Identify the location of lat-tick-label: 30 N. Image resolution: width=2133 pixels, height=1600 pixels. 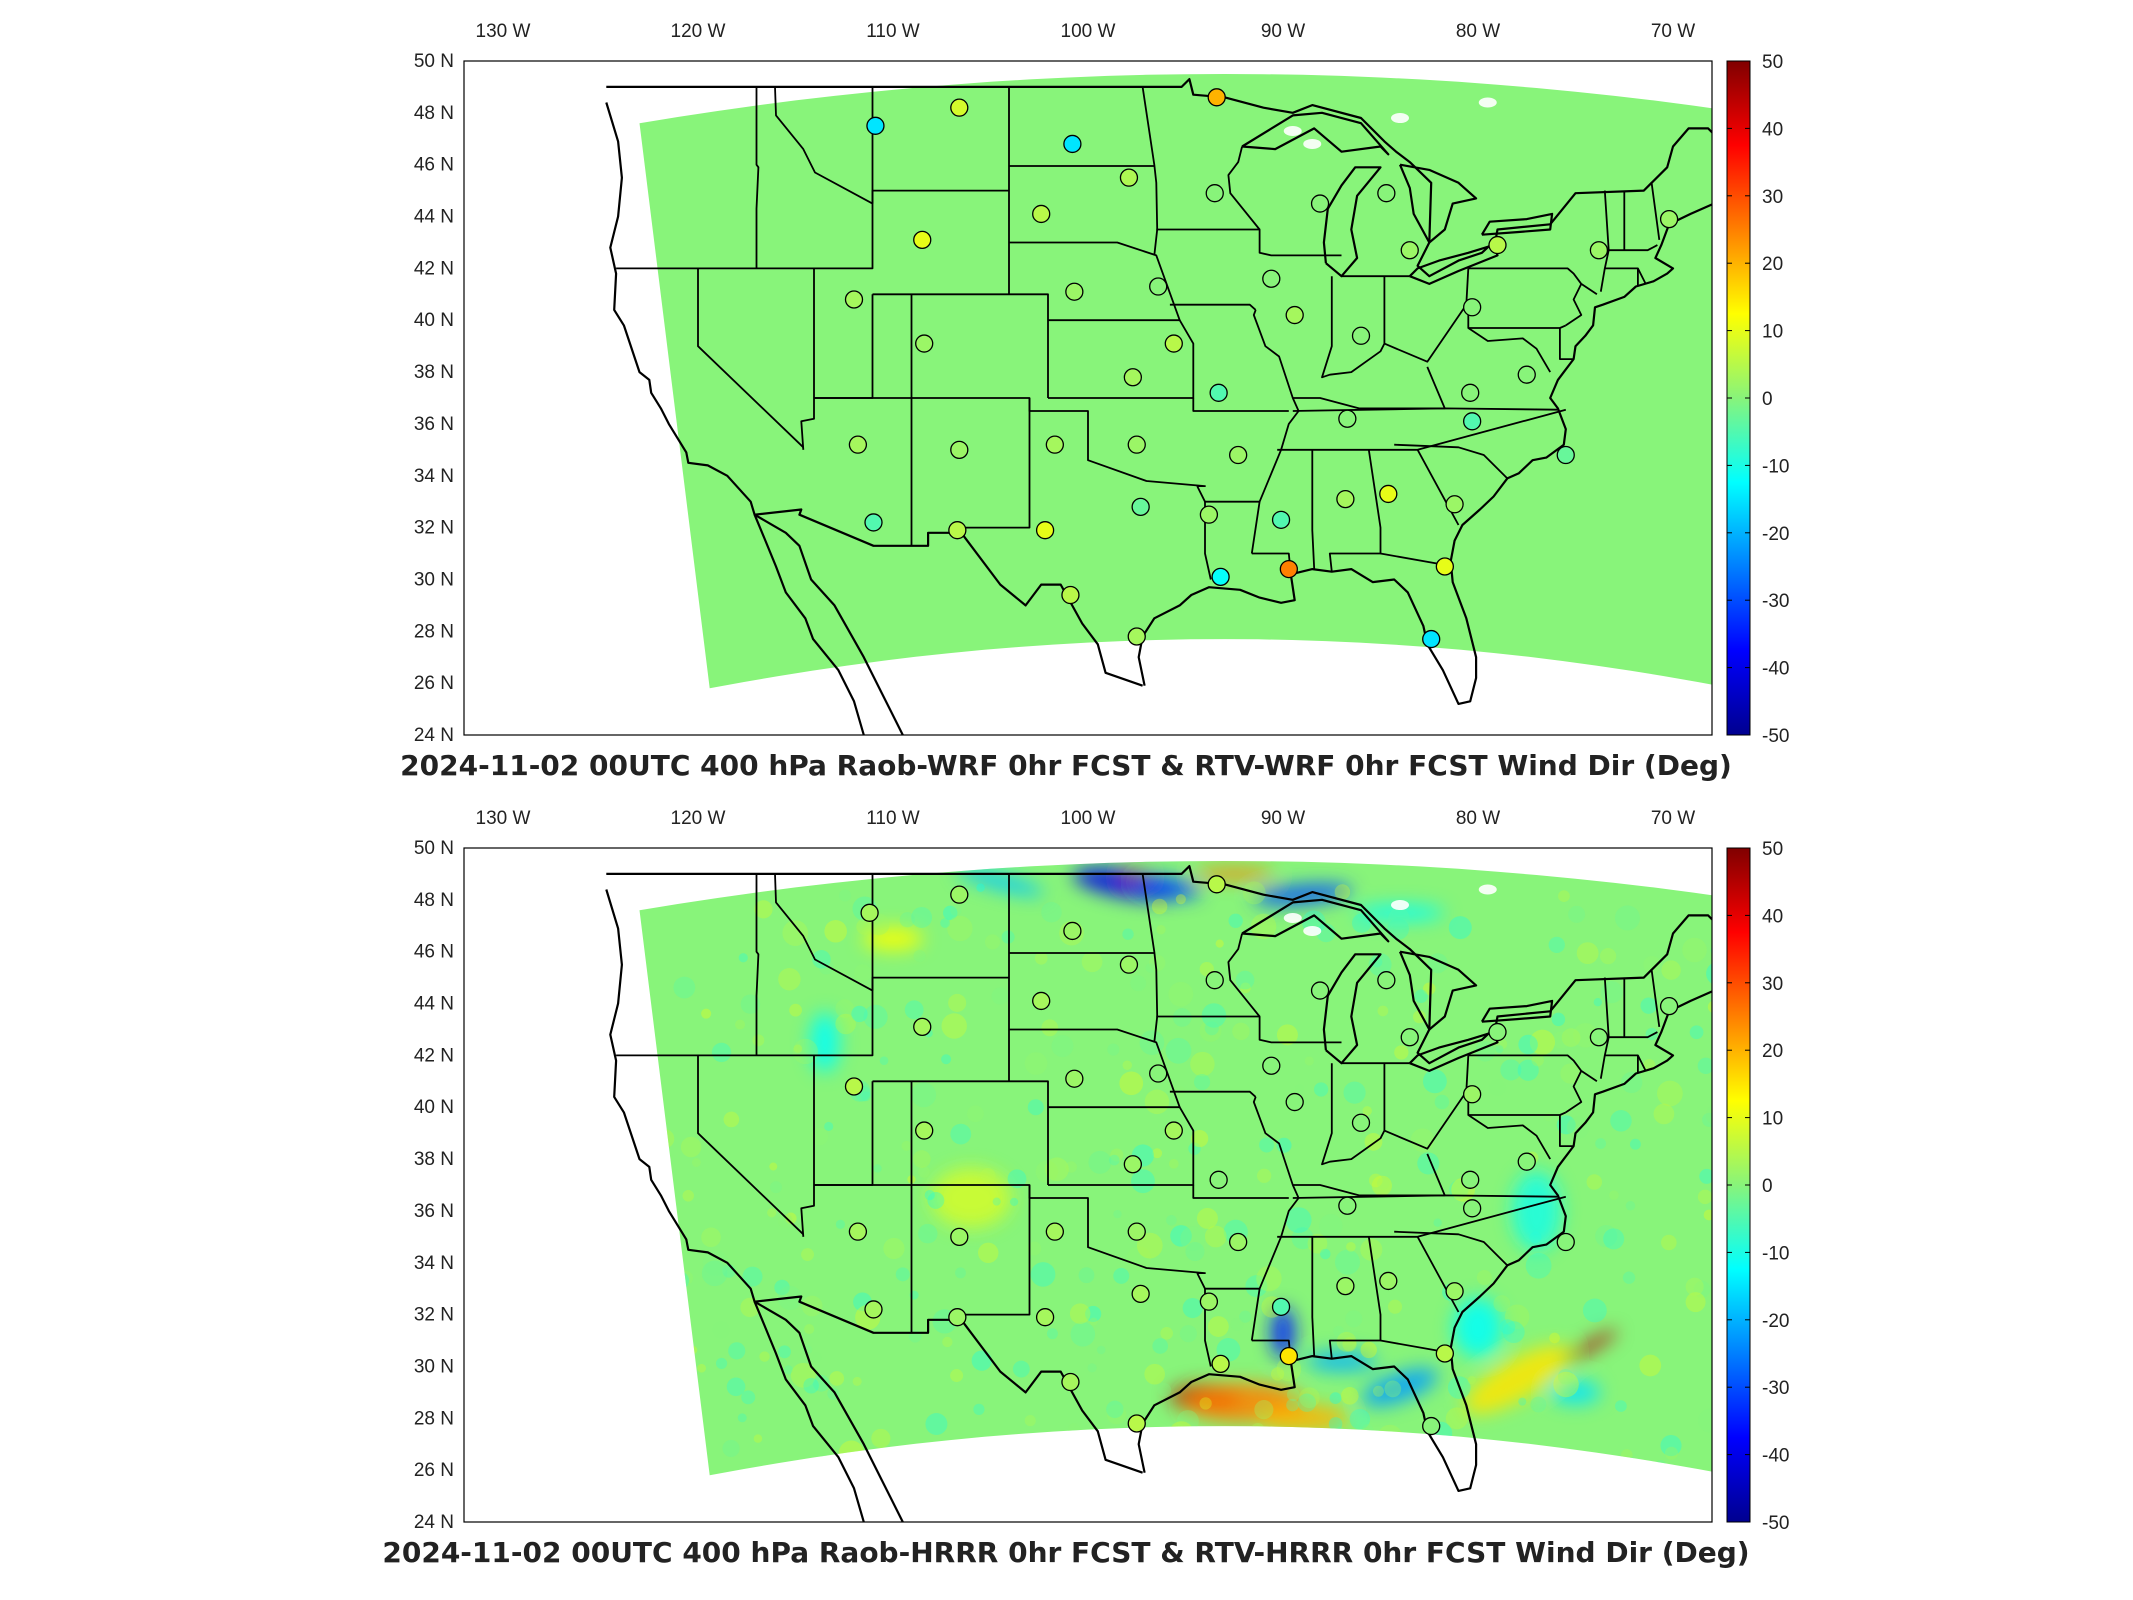
(434, 579).